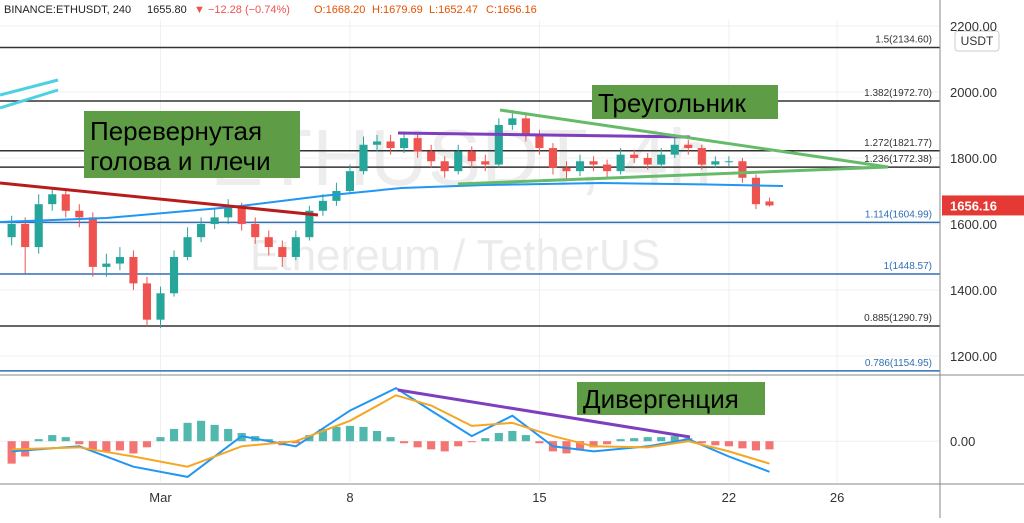  I want to click on ohlc-close: C:1656.16, so click(511, 10).